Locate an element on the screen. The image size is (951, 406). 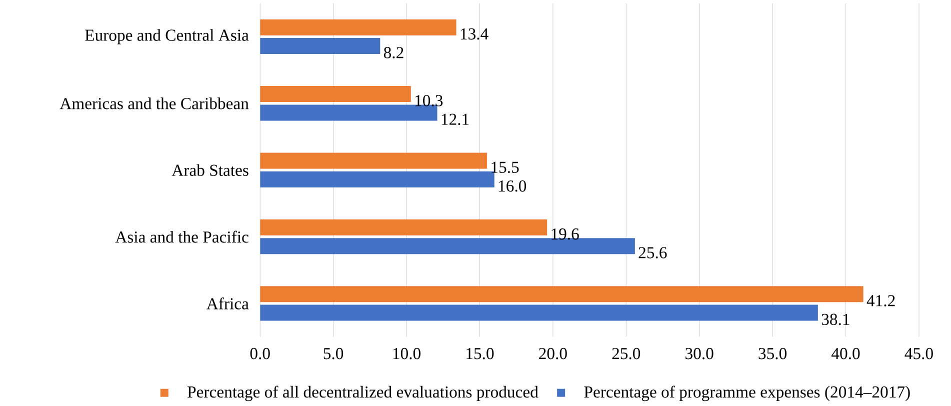
data-label: 13.4 is located at coordinates (474, 34).